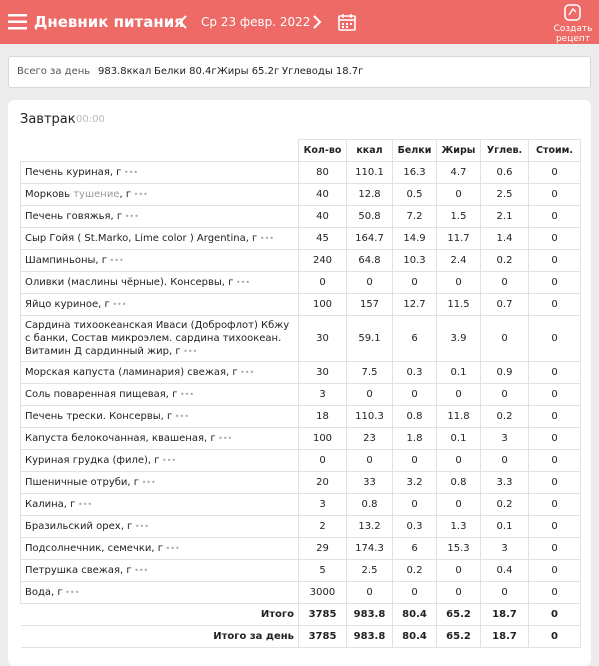  I want to click on food-name: Печень говяжья, г, so click(74, 216).